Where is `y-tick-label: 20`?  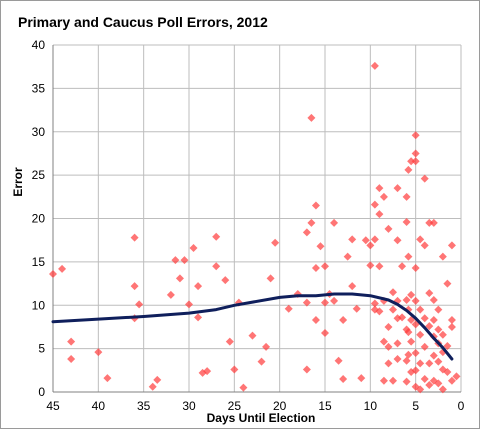 y-tick-label: 20 is located at coordinates (39, 219).